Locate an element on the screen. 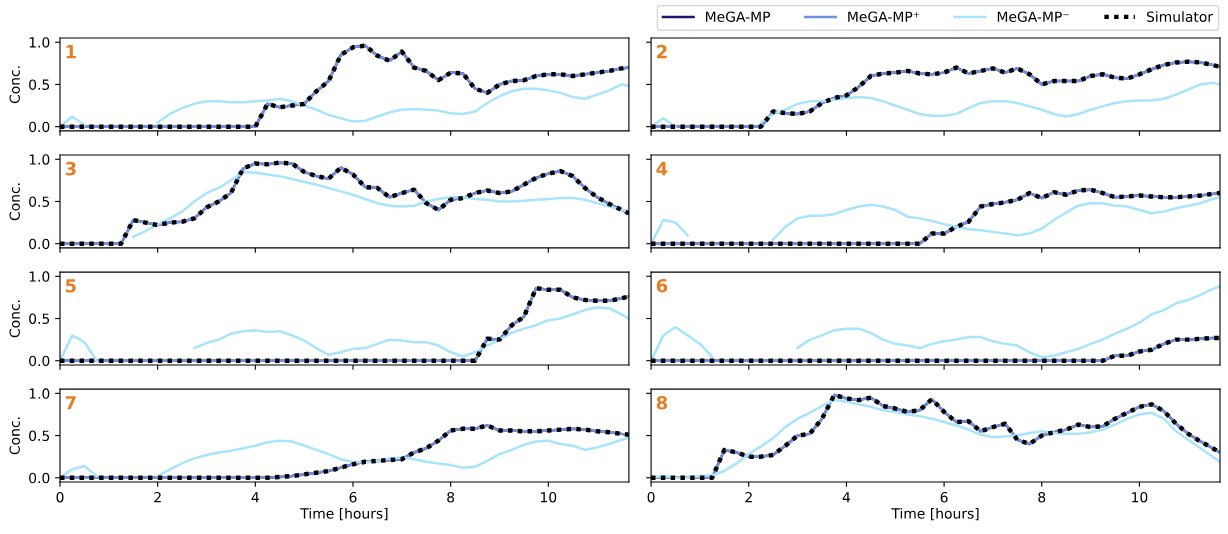 The image size is (1228, 534). legend-label: MeGA-MP⁻ is located at coordinates (1033, 16).